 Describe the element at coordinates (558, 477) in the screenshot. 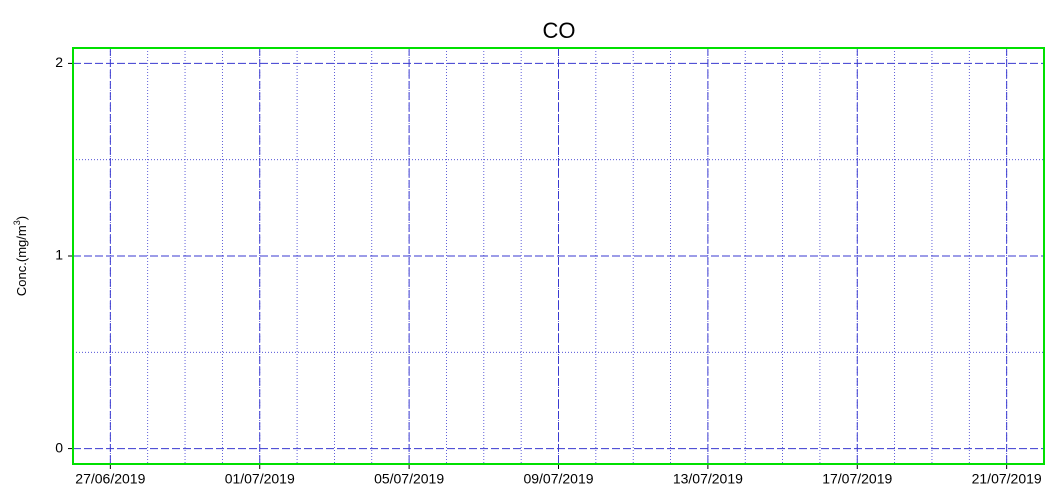

I see `x-tick-label: 09/07/2019` at that location.